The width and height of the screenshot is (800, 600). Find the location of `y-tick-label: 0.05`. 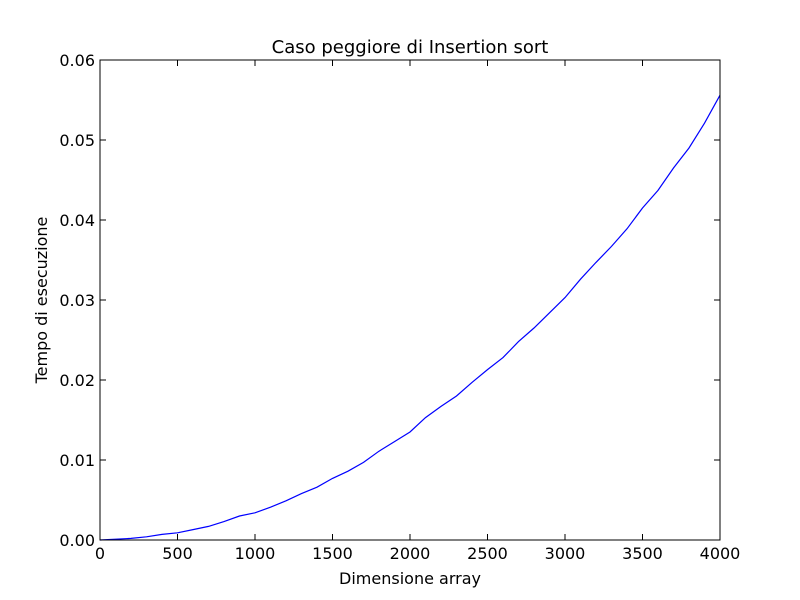

y-tick-label: 0.05 is located at coordinates (77, 140).